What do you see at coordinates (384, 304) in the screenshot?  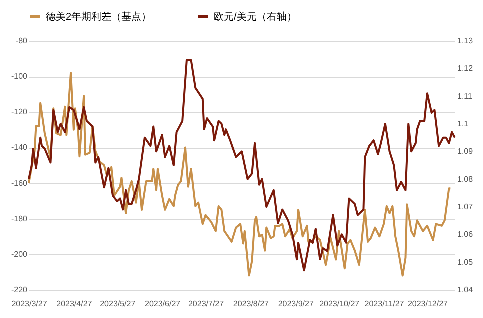 I see `x-tick-label: 2023/11/27` at bounding box center [384, 304].